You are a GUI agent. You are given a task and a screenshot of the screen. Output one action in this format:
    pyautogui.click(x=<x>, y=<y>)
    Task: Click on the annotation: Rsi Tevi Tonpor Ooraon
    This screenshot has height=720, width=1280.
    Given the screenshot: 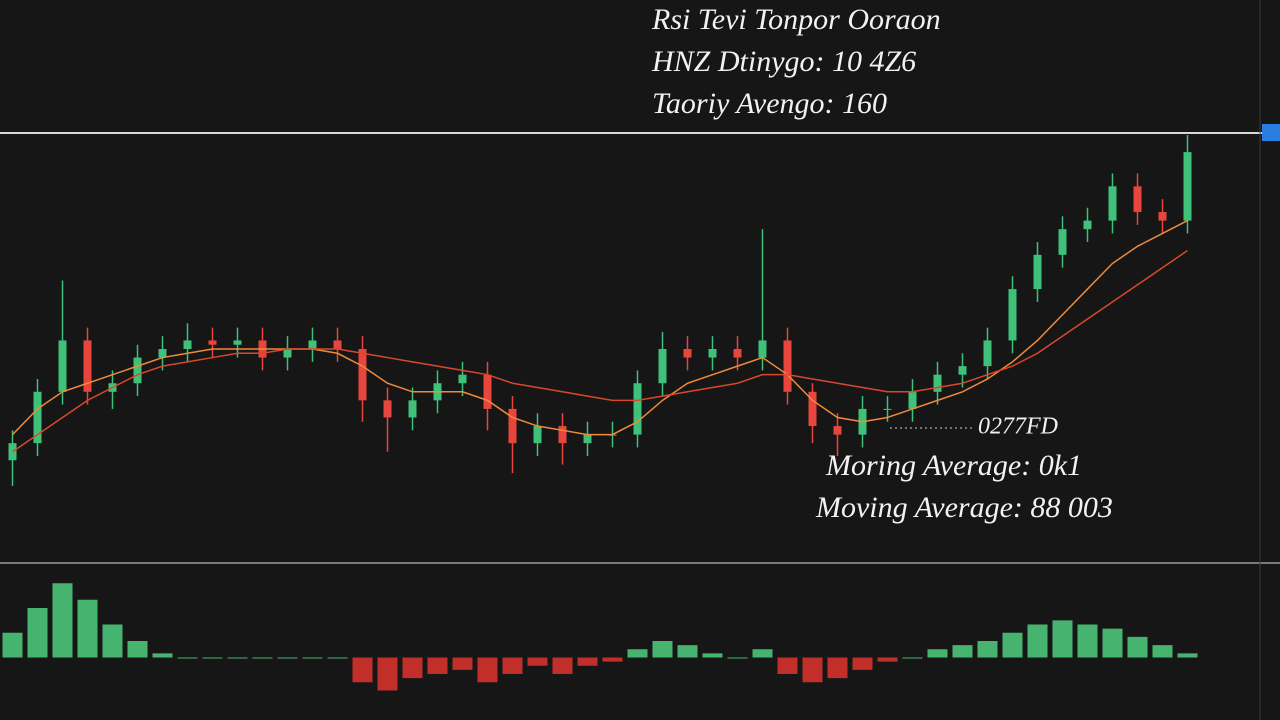 What is the action you would take?
    pyautogui.click(x=796, y=19)
    